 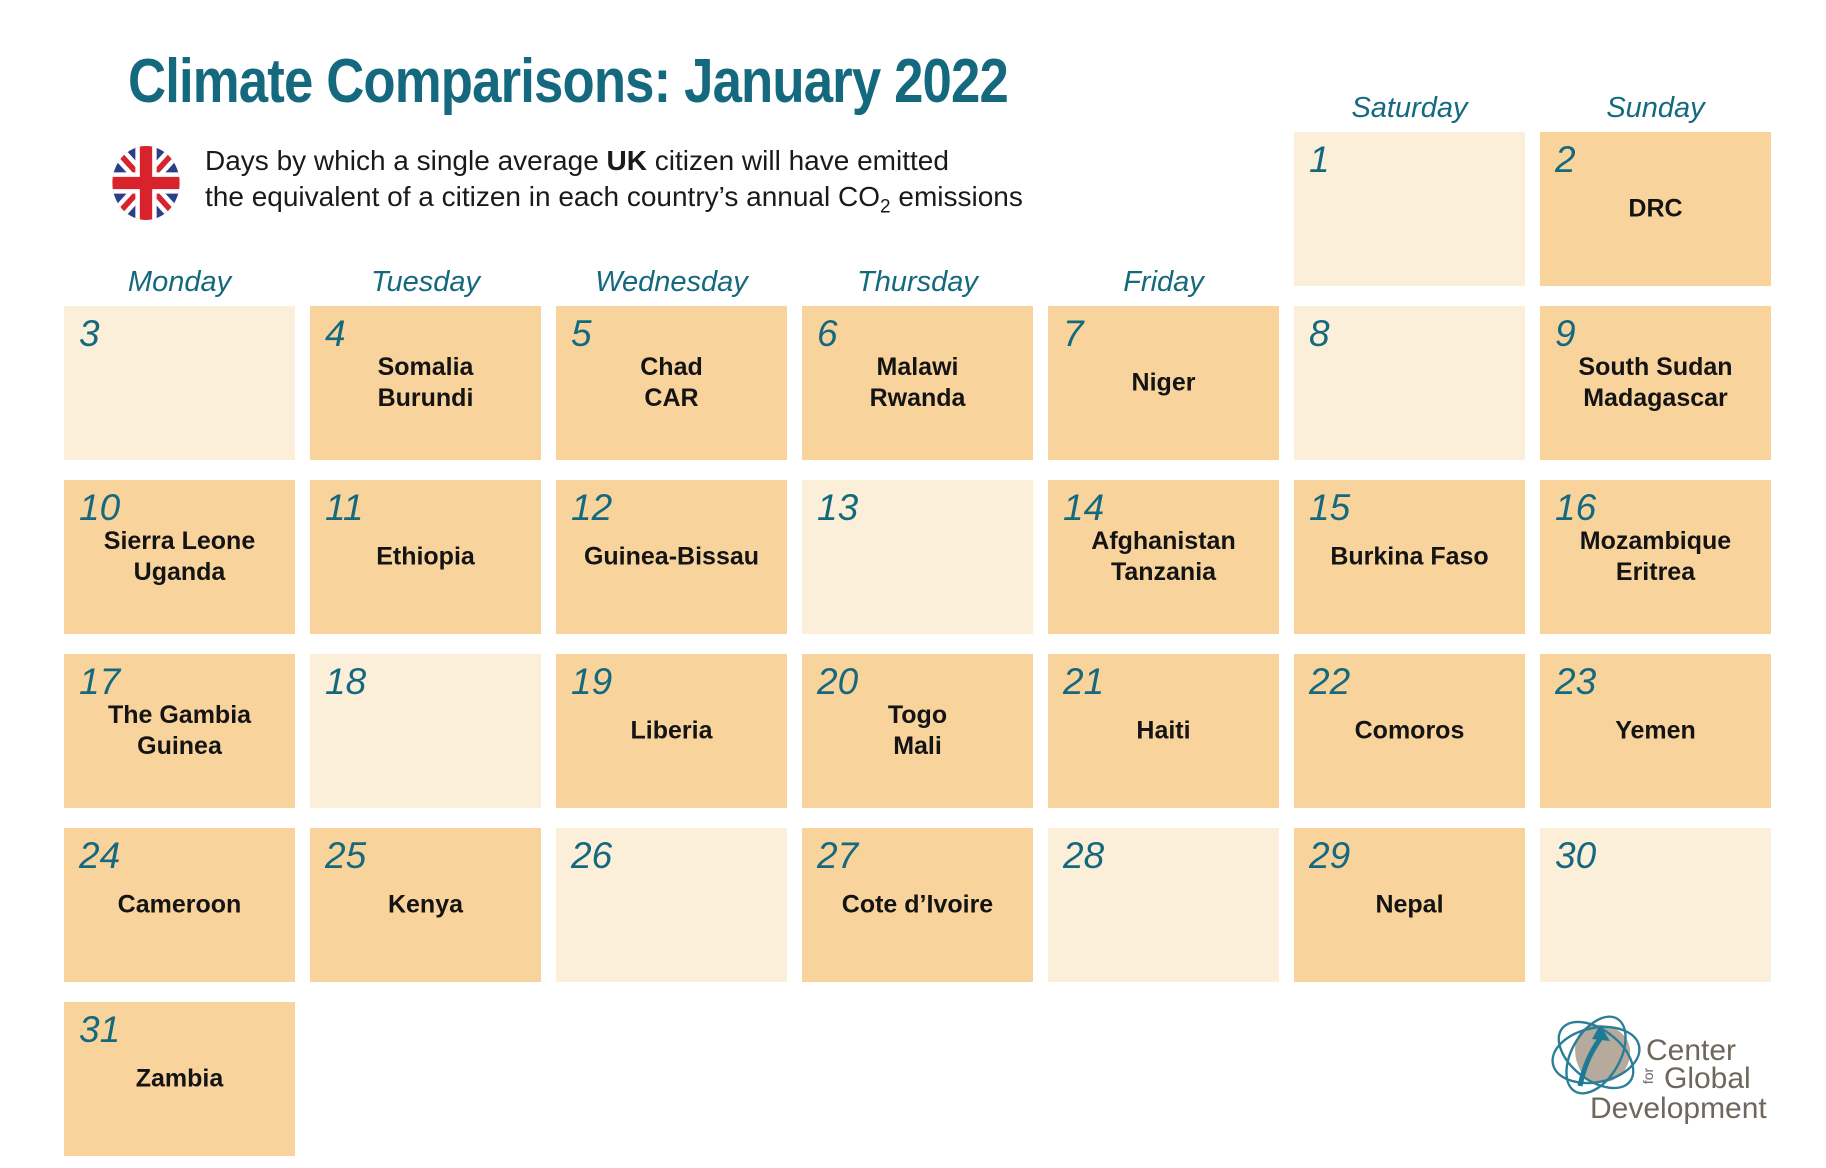 I want to click on day-cell-7: 7 Niger, so click(x=1163, y=383).